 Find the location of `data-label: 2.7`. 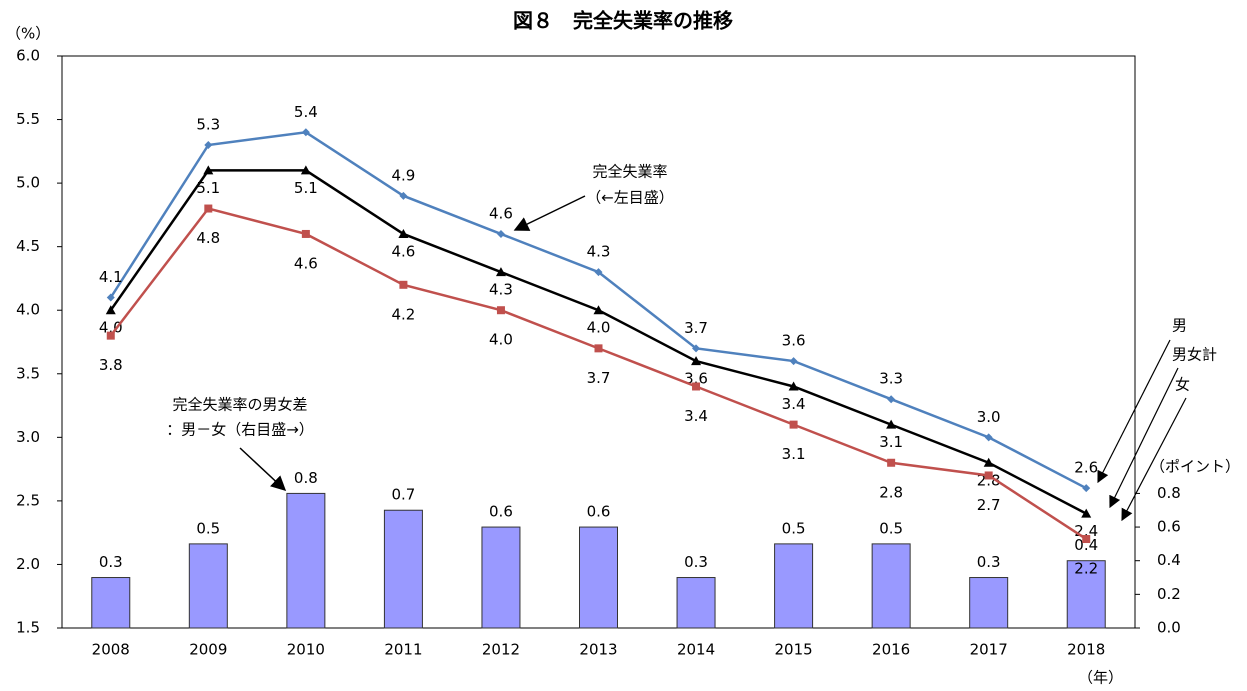

data-label: 2.7 is located at coordinates (989, 505).